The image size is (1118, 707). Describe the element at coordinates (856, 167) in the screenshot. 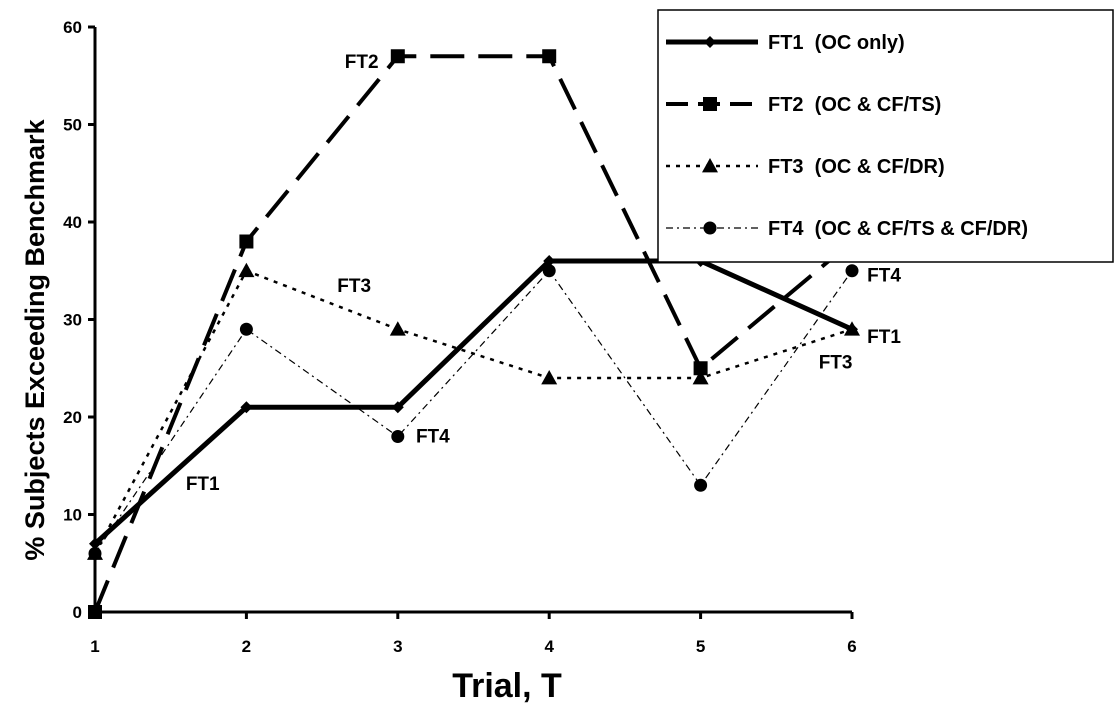

I see `legend-label: FT3 (OC & CF/DR)` at that location.